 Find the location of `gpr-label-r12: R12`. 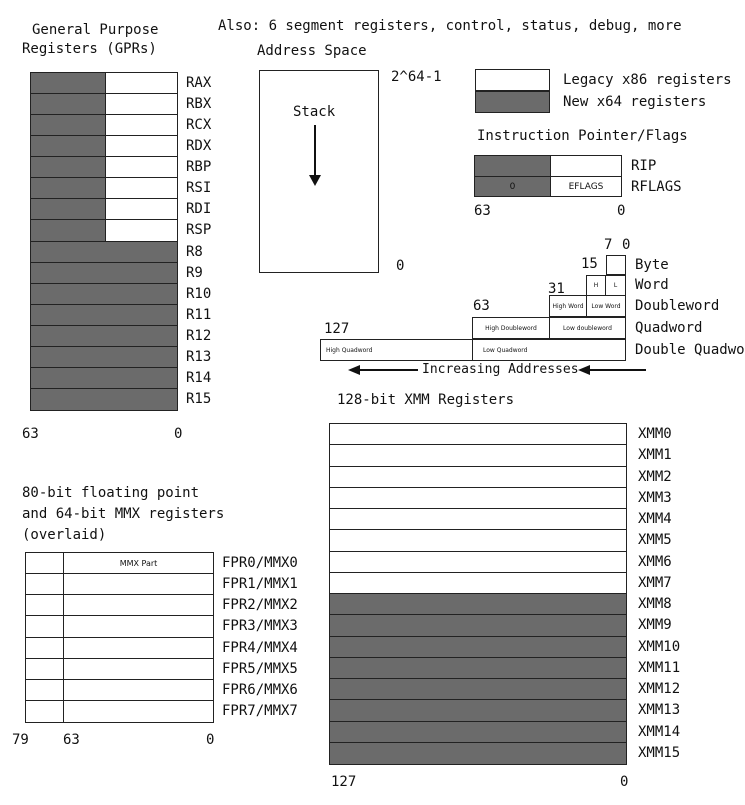

gpr-label-r12: R12 is located at coordinates (199, 335).